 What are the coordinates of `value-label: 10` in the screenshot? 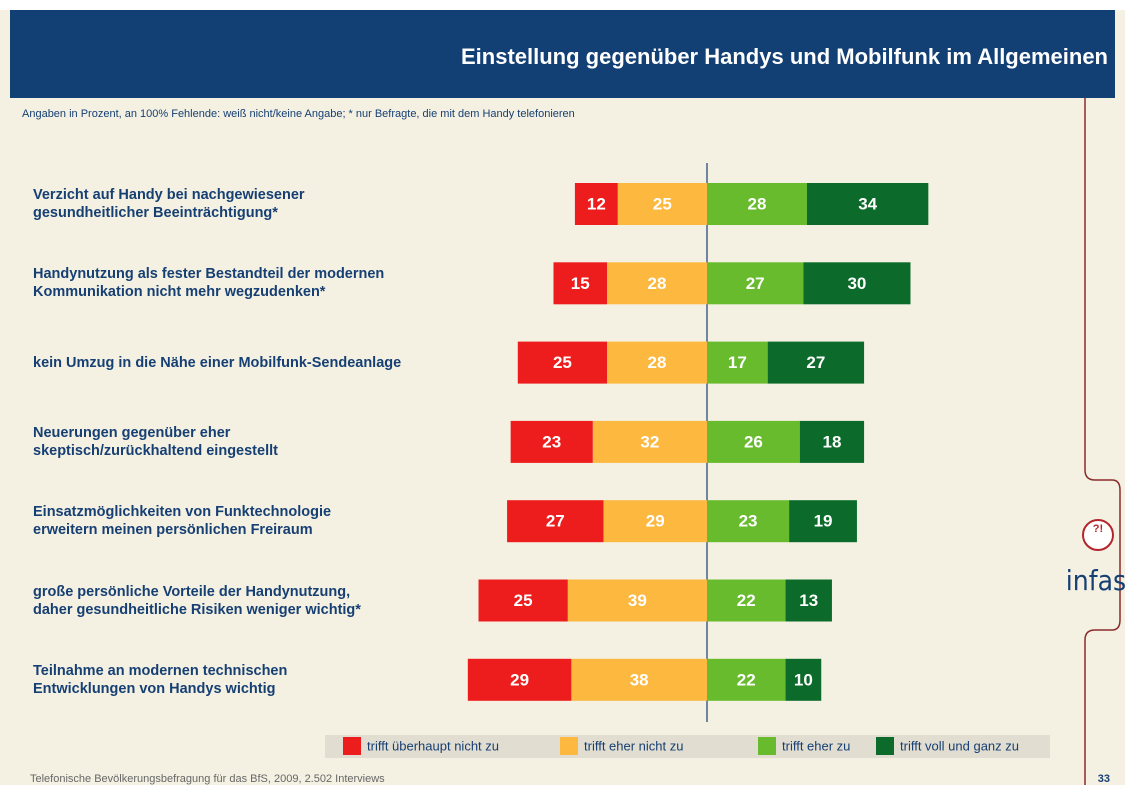 It's located at (803, 679).